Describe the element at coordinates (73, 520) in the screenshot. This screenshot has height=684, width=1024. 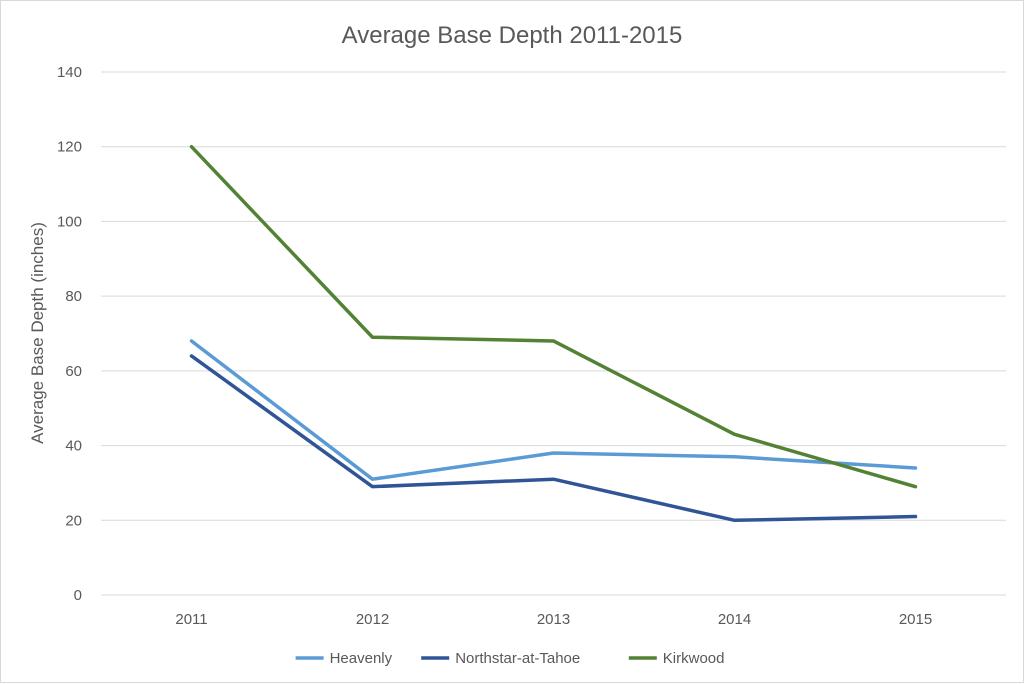
I see `y-tick-label: 20` at that location.